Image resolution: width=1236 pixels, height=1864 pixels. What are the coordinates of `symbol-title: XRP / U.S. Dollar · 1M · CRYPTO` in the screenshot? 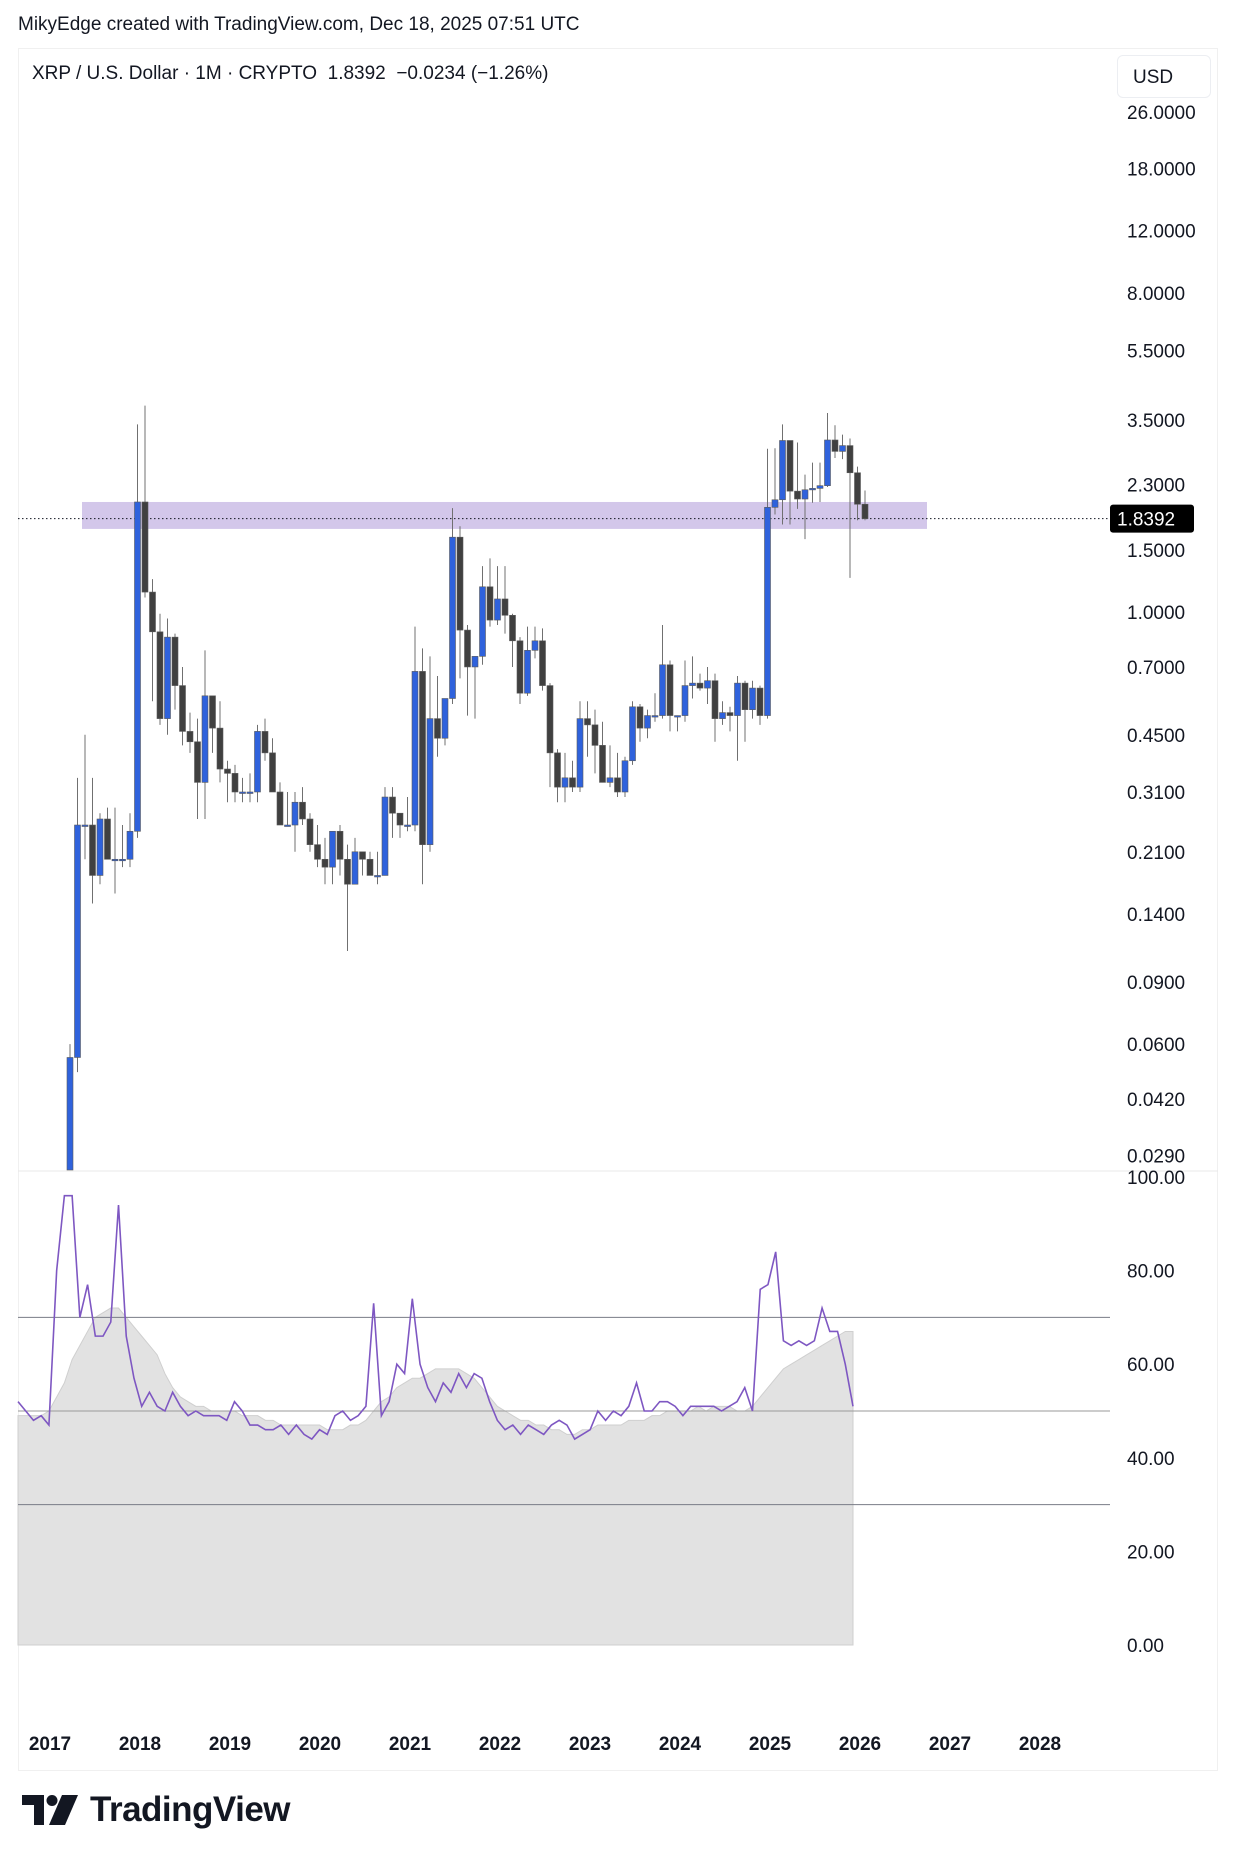 It's located at (175, 73).